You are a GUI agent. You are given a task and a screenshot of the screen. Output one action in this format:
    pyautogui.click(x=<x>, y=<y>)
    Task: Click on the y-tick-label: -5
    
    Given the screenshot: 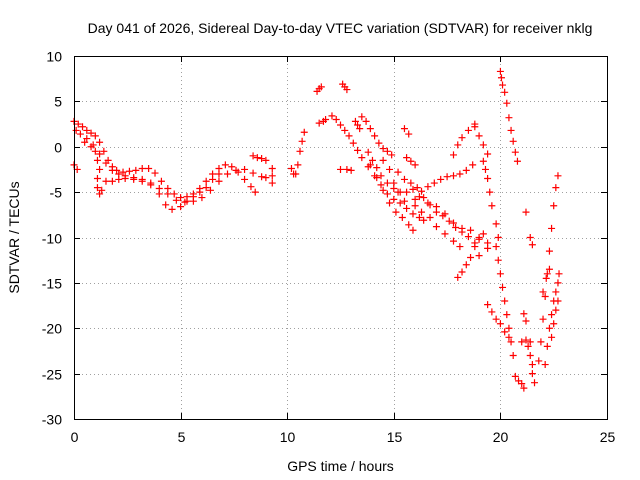 What is the action you would take?
    pyautogui.click(x=56, y=193)
    